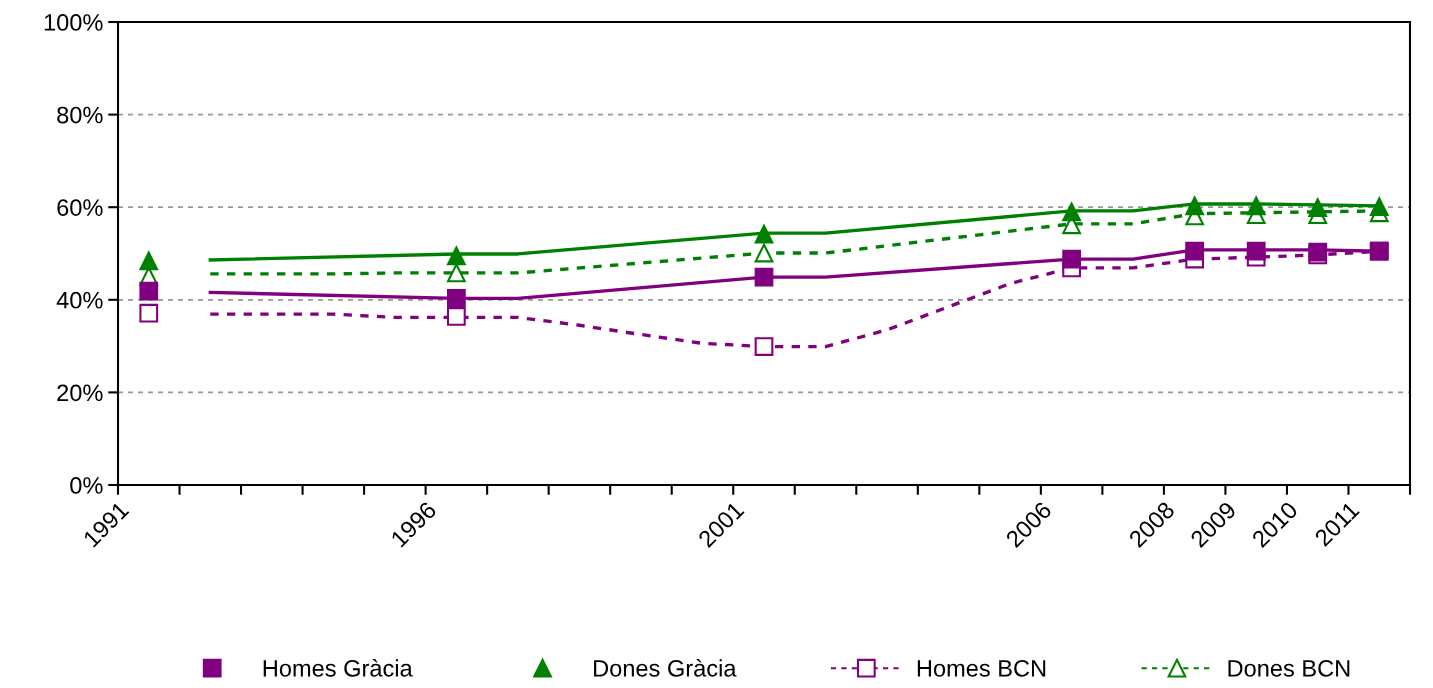  I want to click on y-tick-label: 40%, so click(79, 300).